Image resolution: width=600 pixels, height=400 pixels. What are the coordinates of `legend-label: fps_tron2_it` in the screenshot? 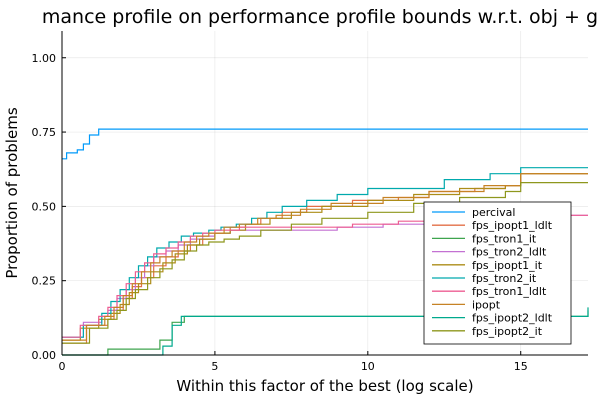 It's located at (504, 278).